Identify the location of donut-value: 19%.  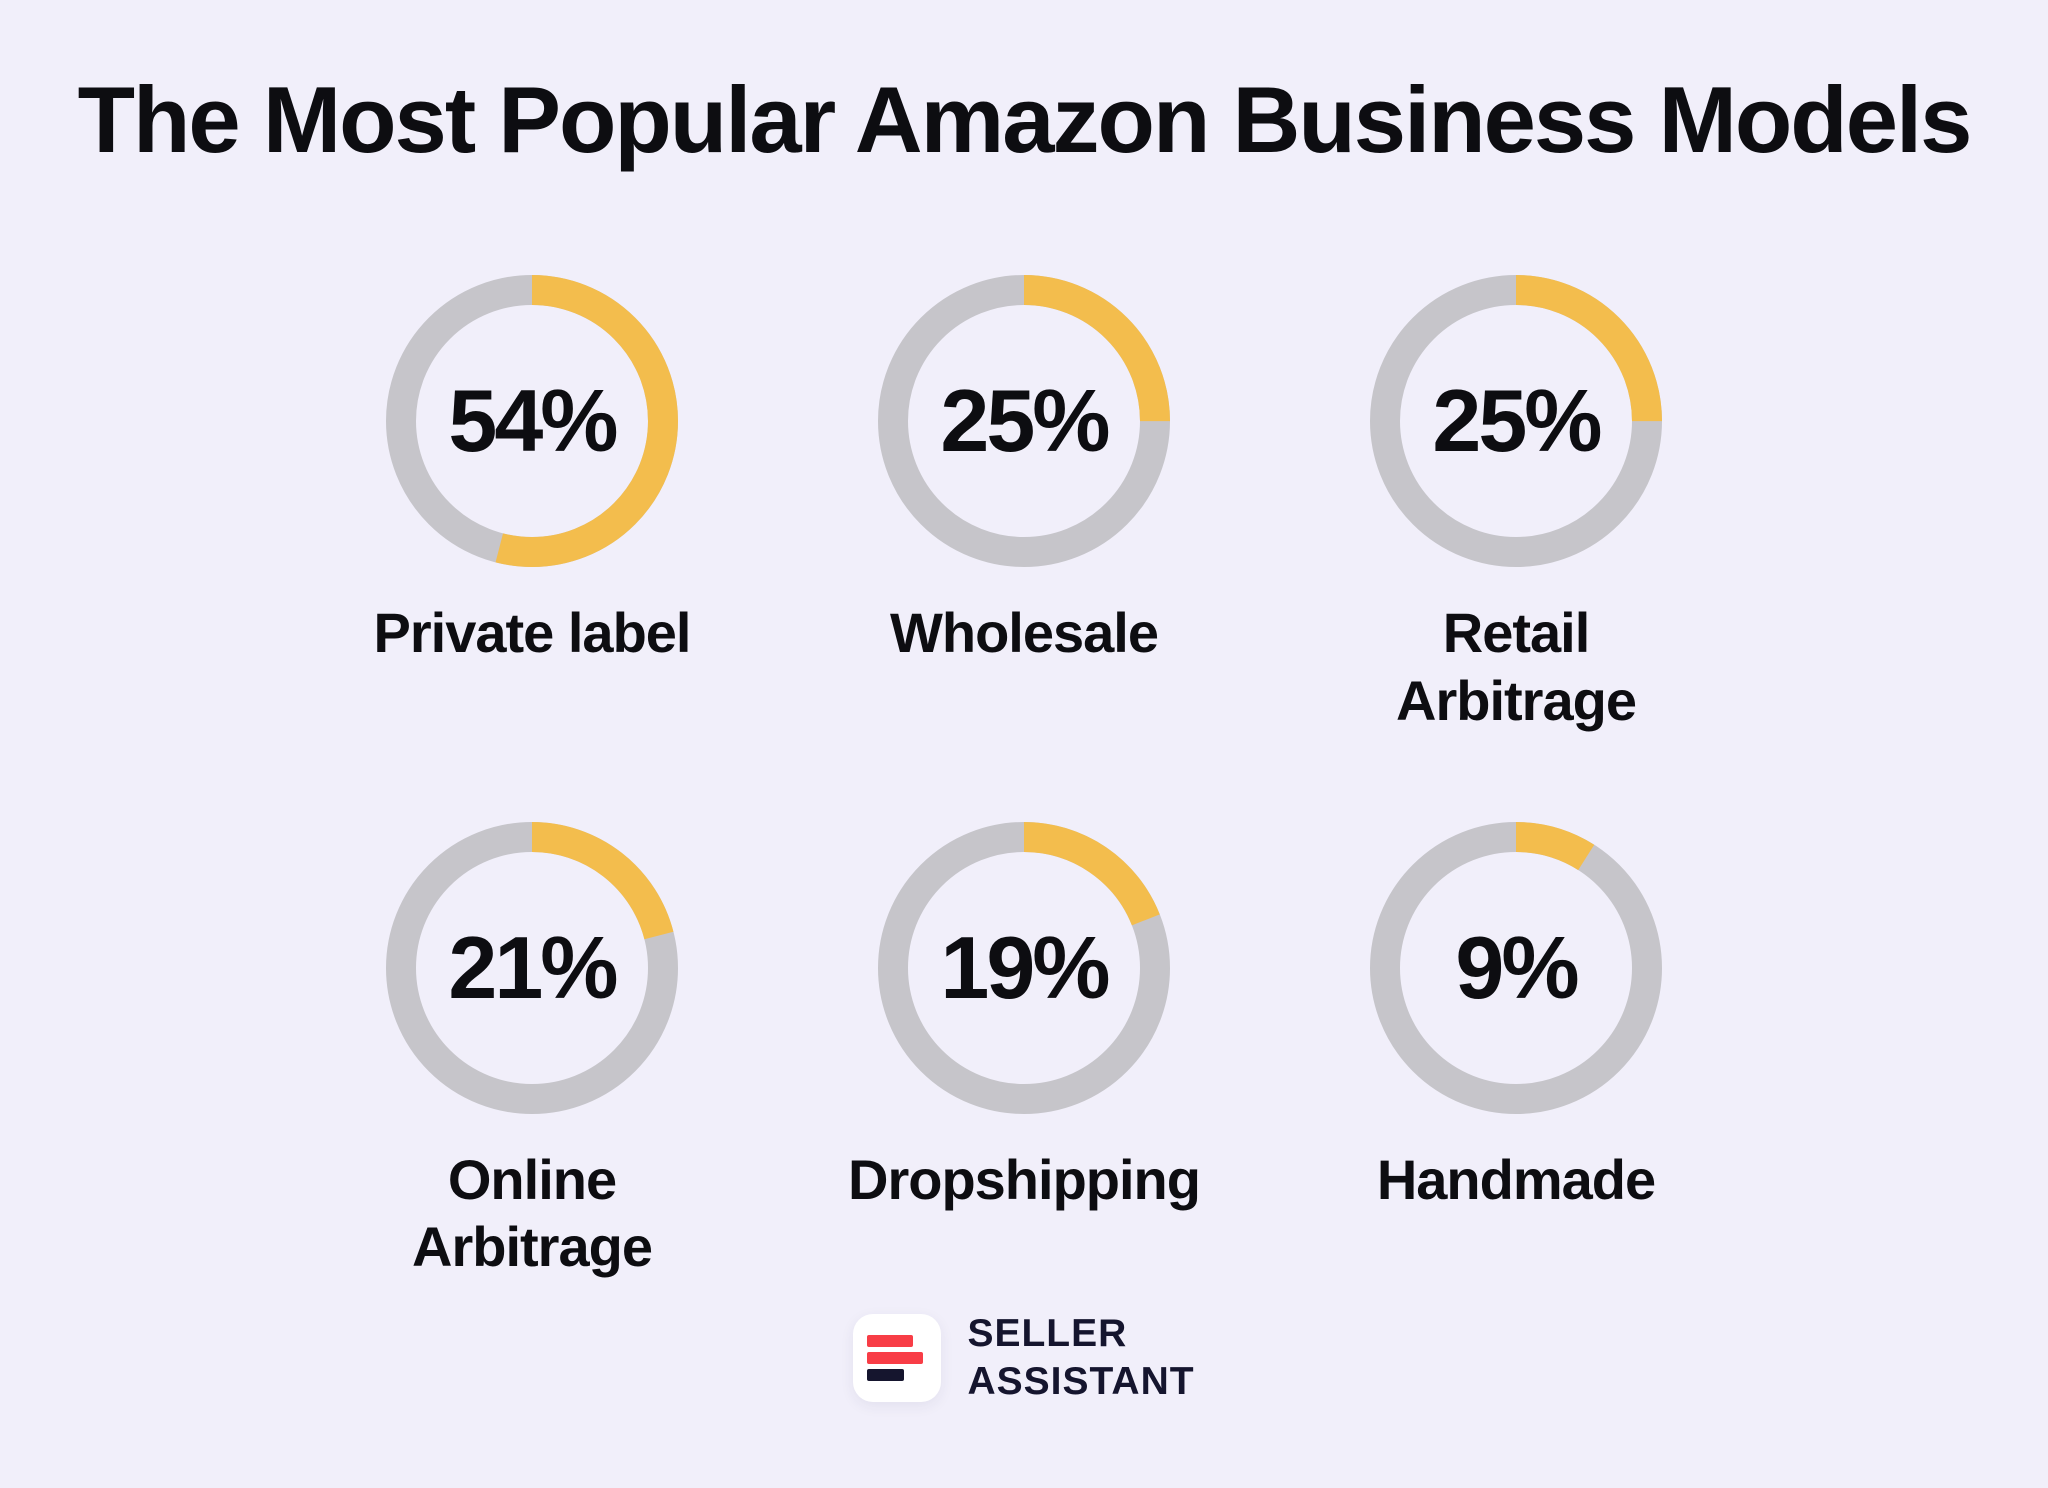
(1025, 967).